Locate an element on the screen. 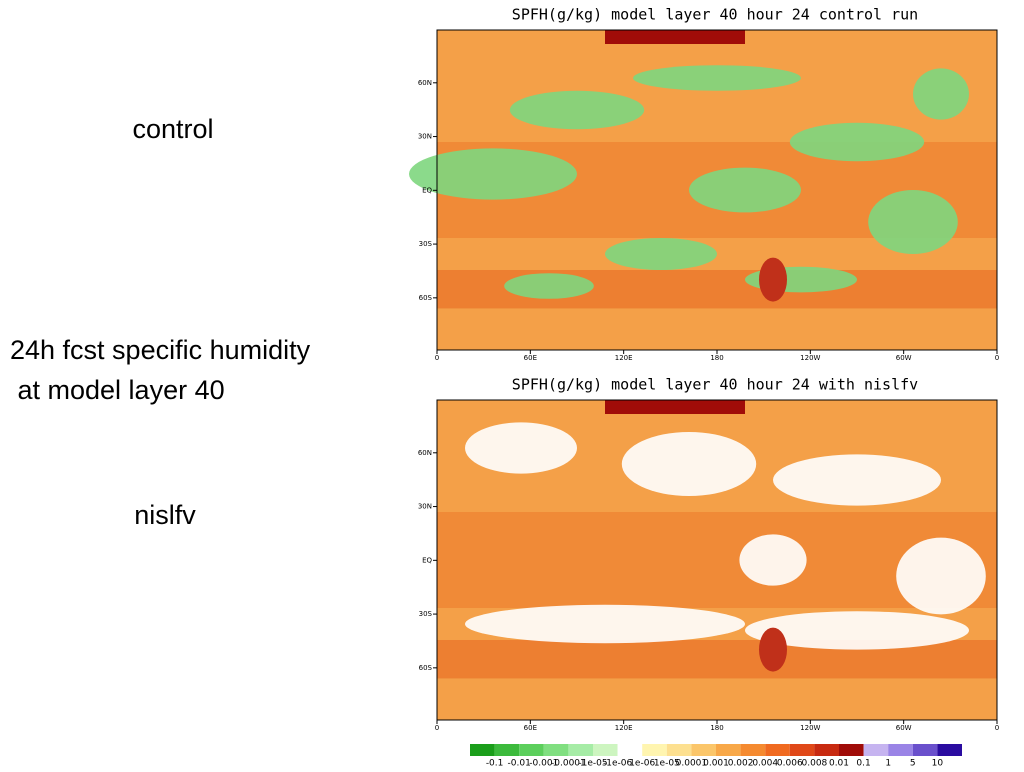 The image size is (1024, 772). colorbar-label: -1e-06 is located at coordinates (617, 764).